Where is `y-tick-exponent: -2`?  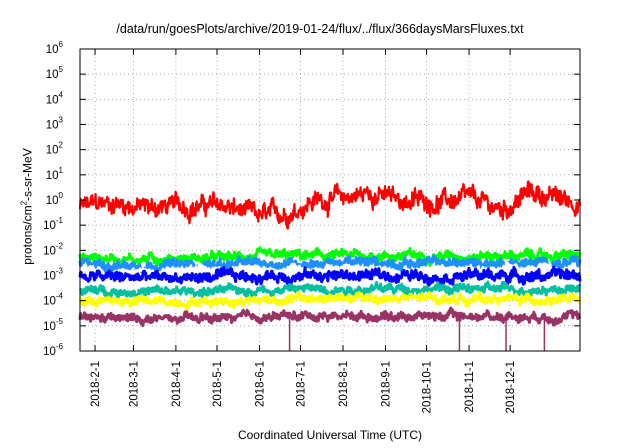
y-tick-exponent: -2 is located at coordinates (60, 245).